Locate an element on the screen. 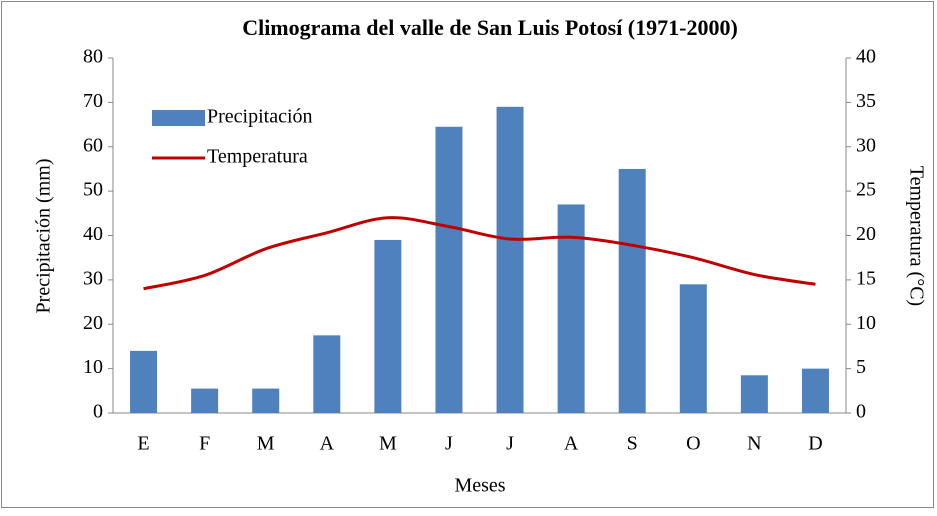 The height and width of the screenshot is (516, 937). y-tick-label: 0 is located at coordinates (98, 412).